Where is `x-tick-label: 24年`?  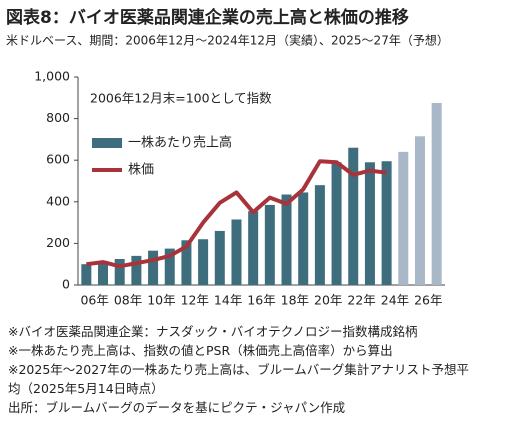 x-tick-label: 24年 is located at coordinates (395, 300).